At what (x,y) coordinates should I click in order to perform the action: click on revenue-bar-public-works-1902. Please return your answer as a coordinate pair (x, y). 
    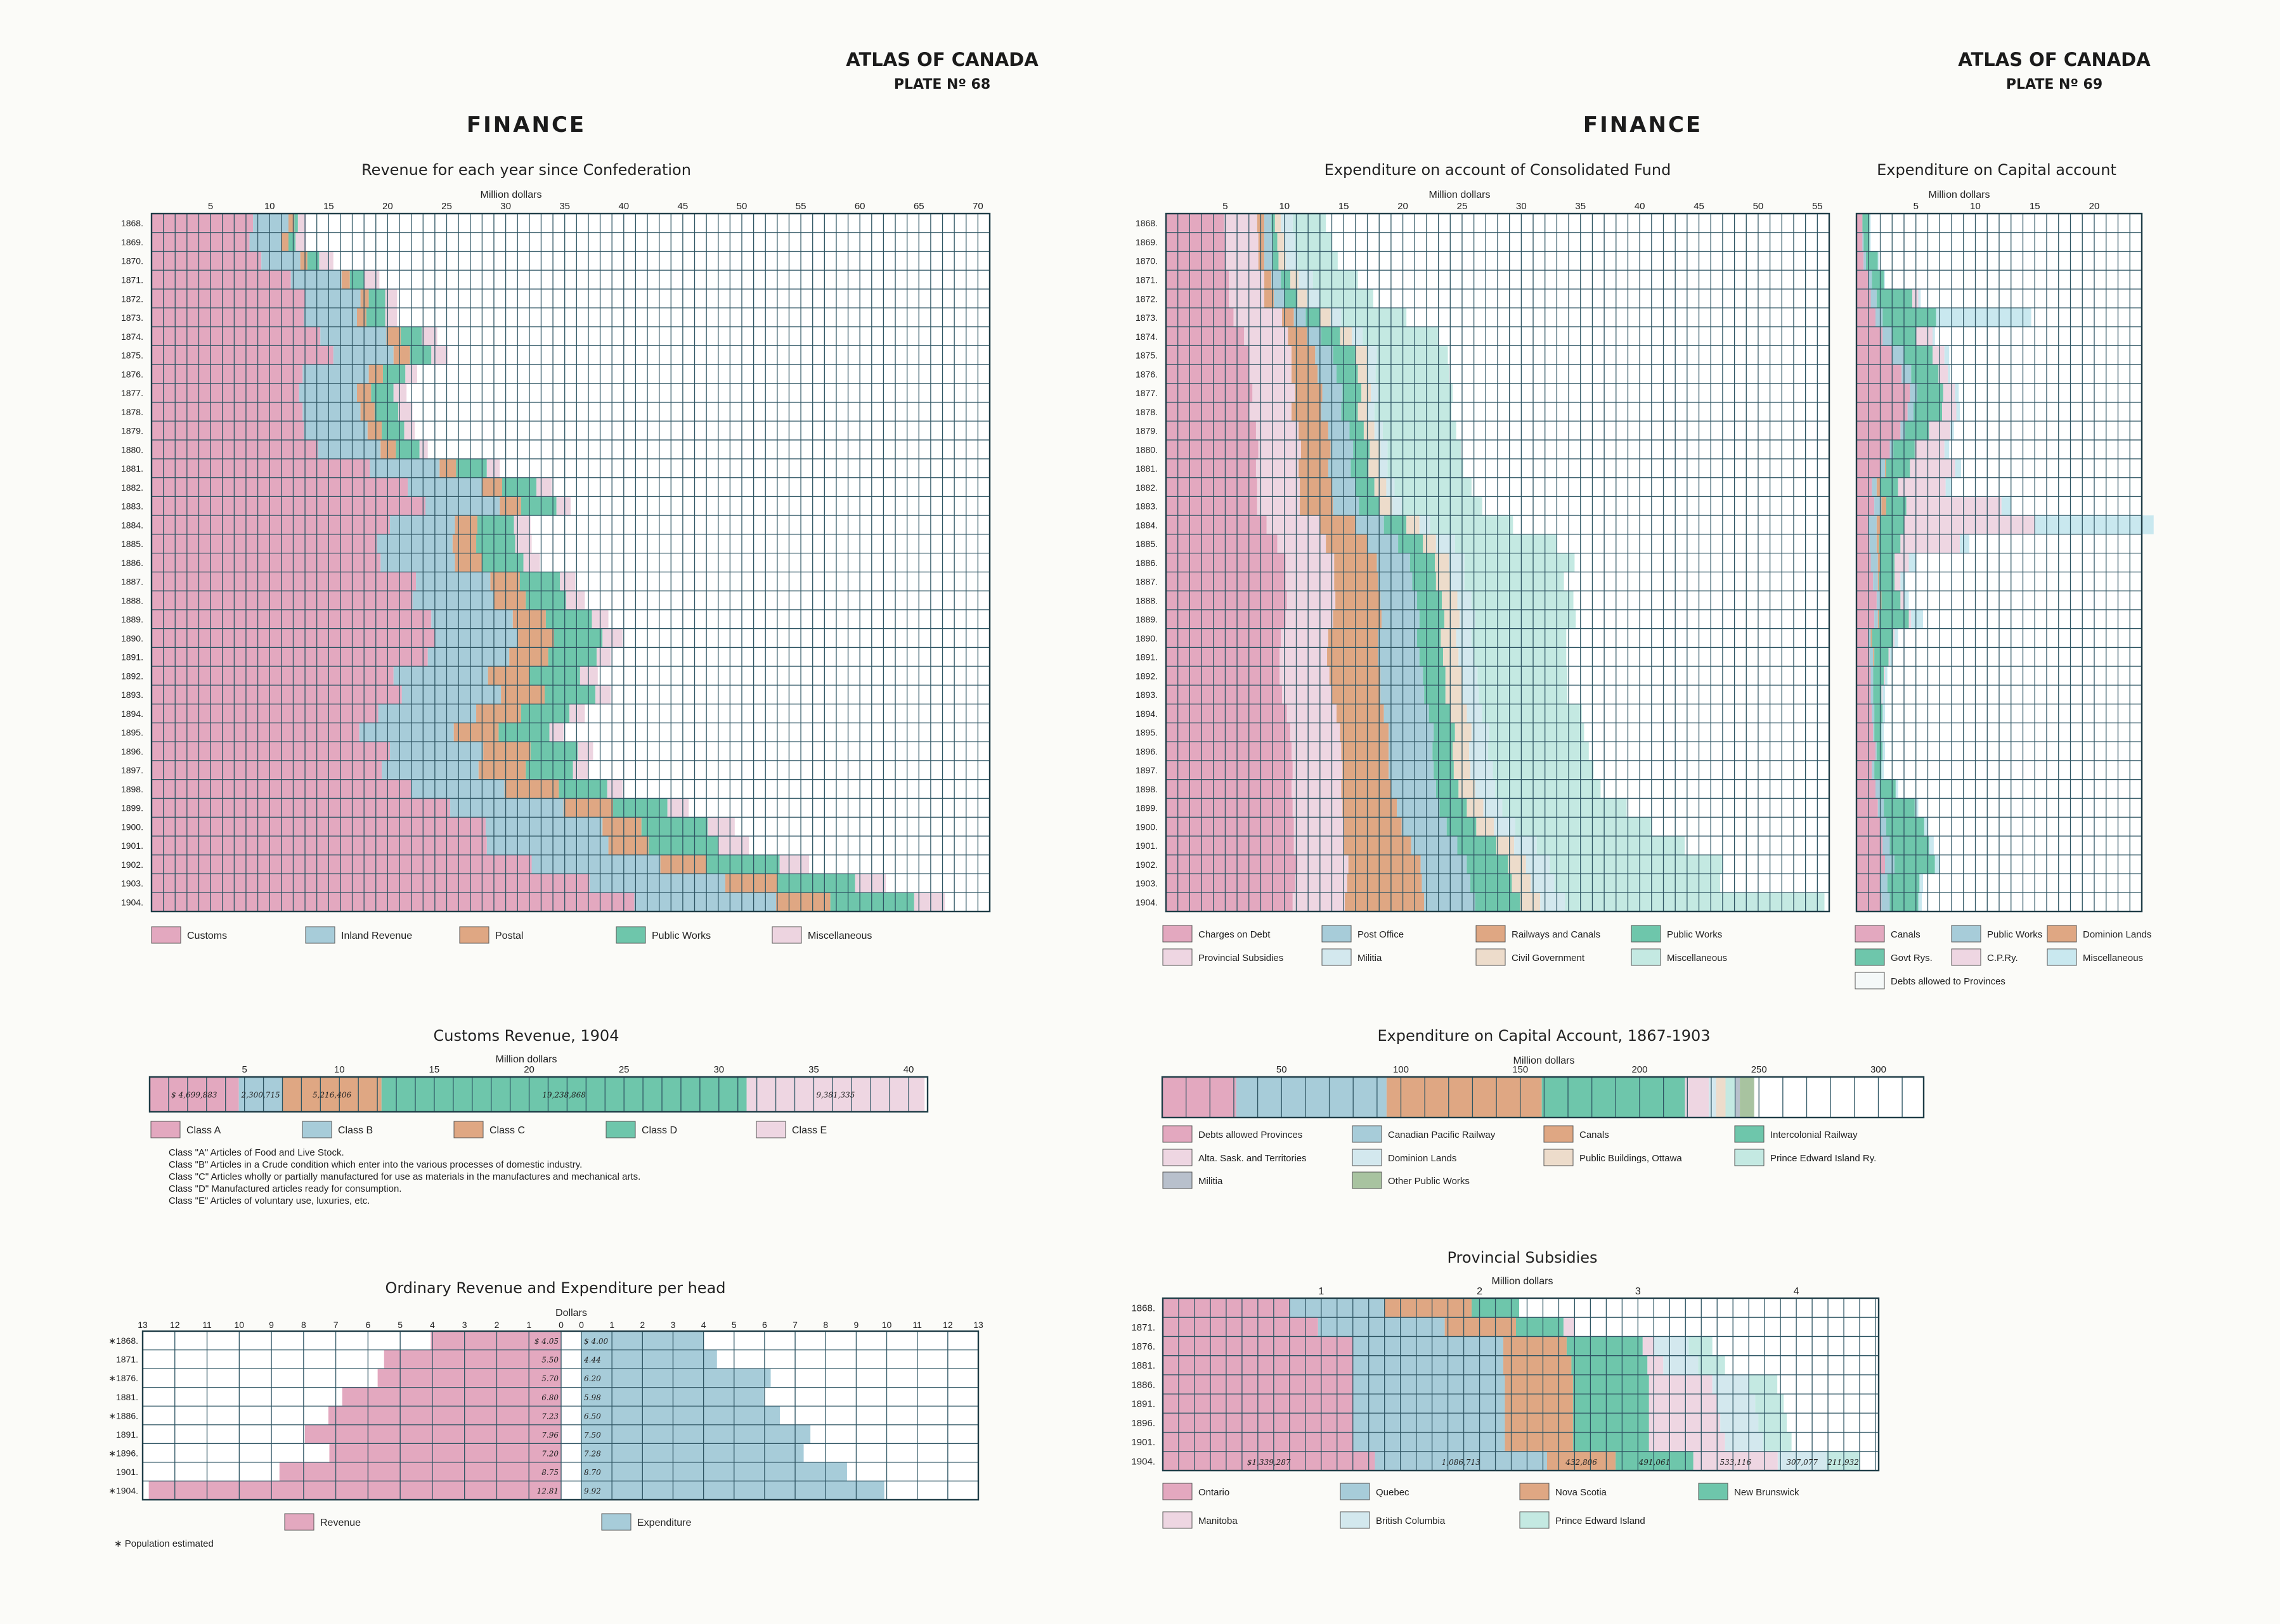
    Looking at the image, I should click on (743, 864).